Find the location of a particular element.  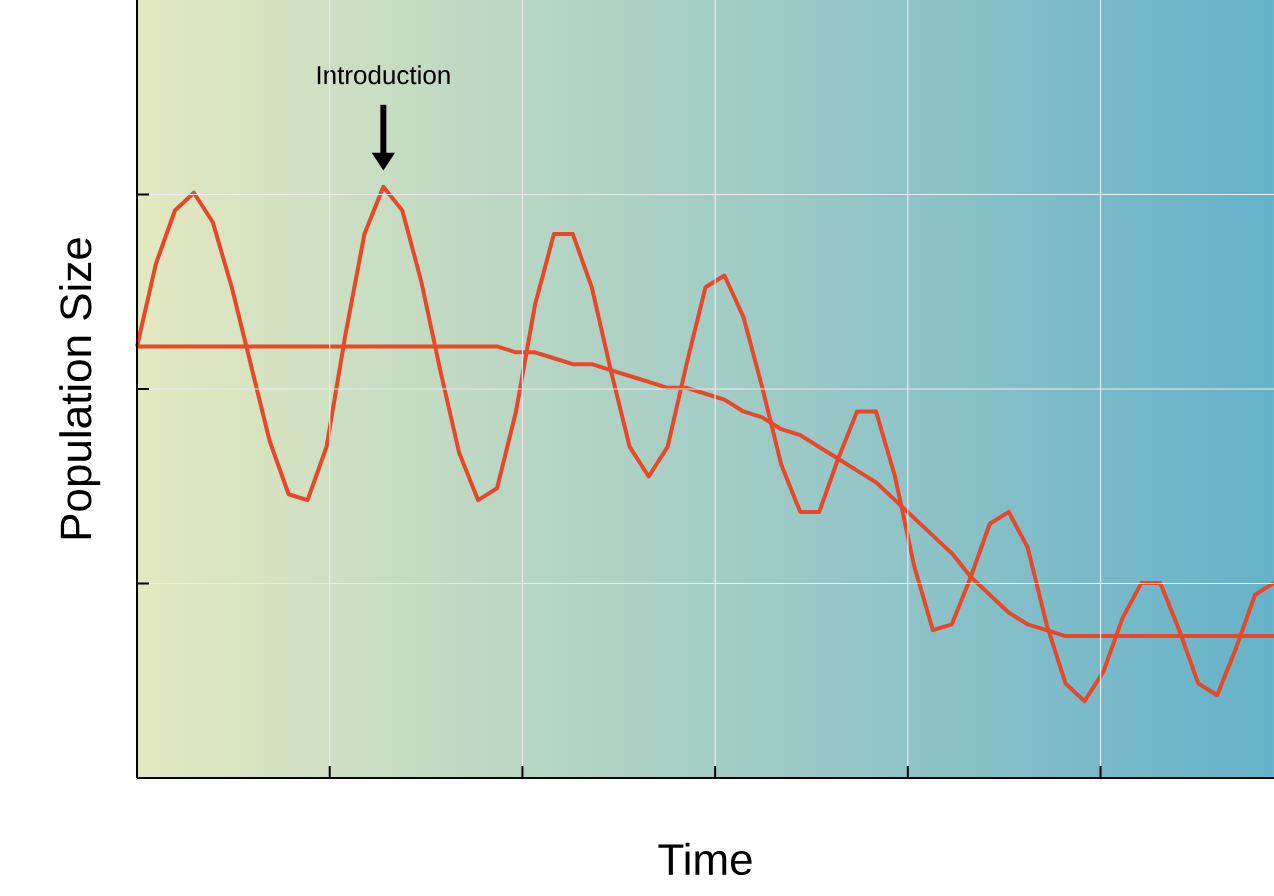

y-axis-title: Population Size is located at coordinates (80, 388).